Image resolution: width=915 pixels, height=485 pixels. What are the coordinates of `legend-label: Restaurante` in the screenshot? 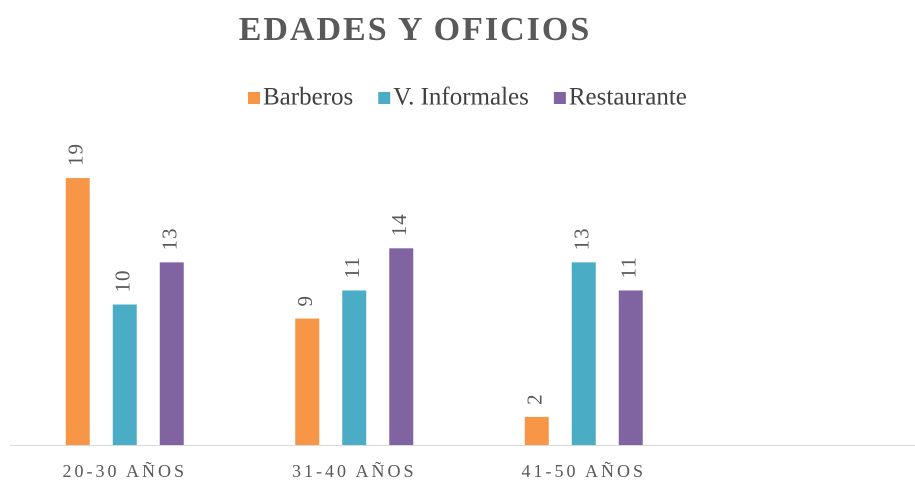 It's located at (628, 97).